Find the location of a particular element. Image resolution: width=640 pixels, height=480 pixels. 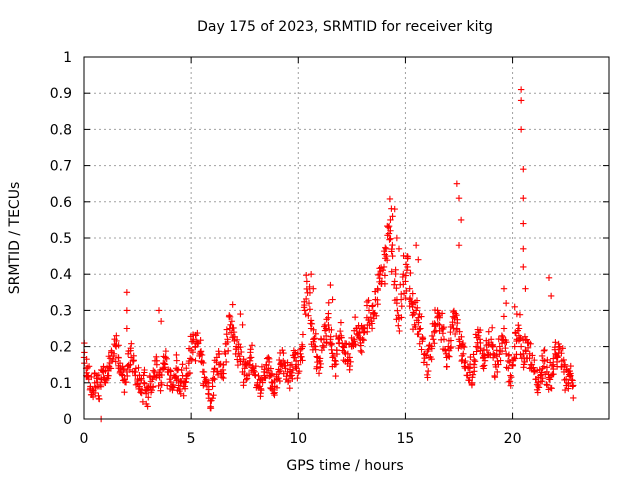

y-tick-label: 1 is located at coordinates (67, 58).